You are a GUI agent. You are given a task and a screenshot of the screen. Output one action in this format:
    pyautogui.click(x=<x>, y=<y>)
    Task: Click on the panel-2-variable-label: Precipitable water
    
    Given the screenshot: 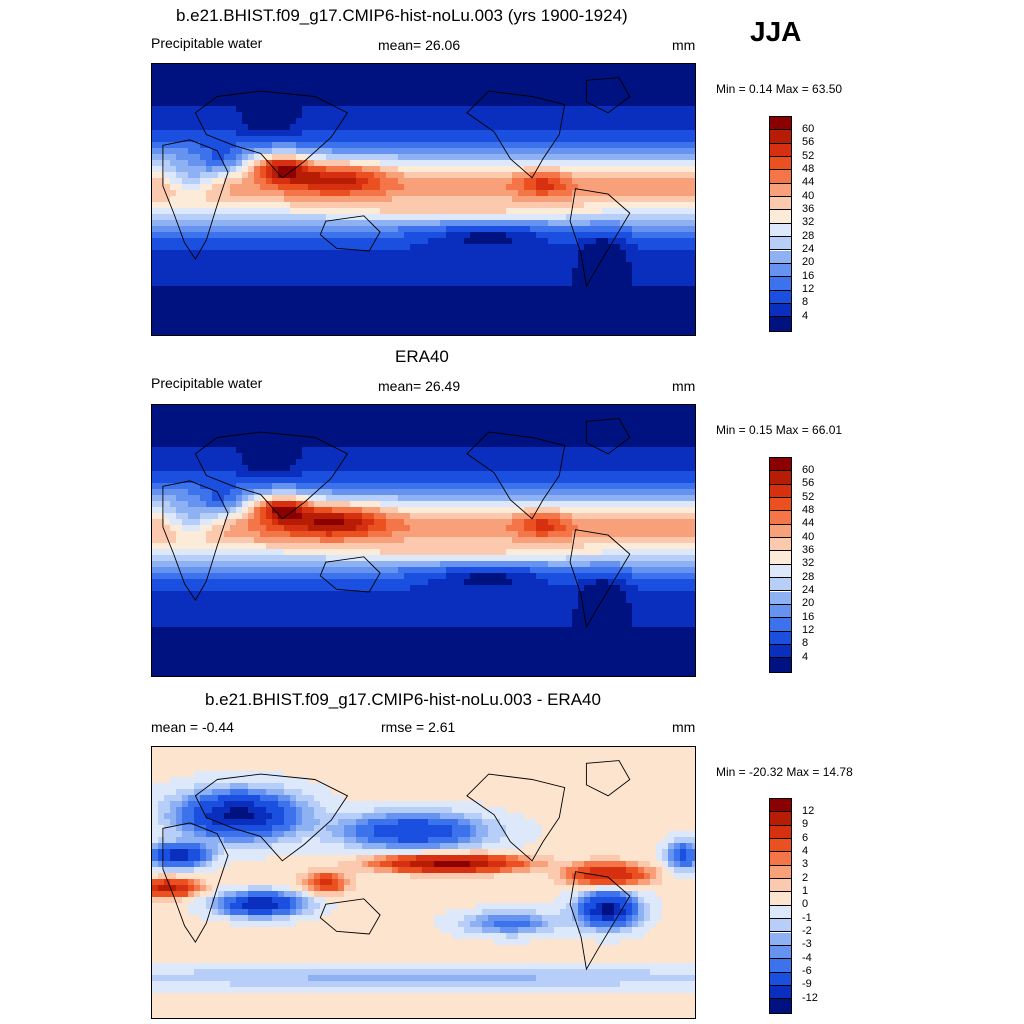 What is the action you would take?
    pyautogui.click(x=207, y=383)
    